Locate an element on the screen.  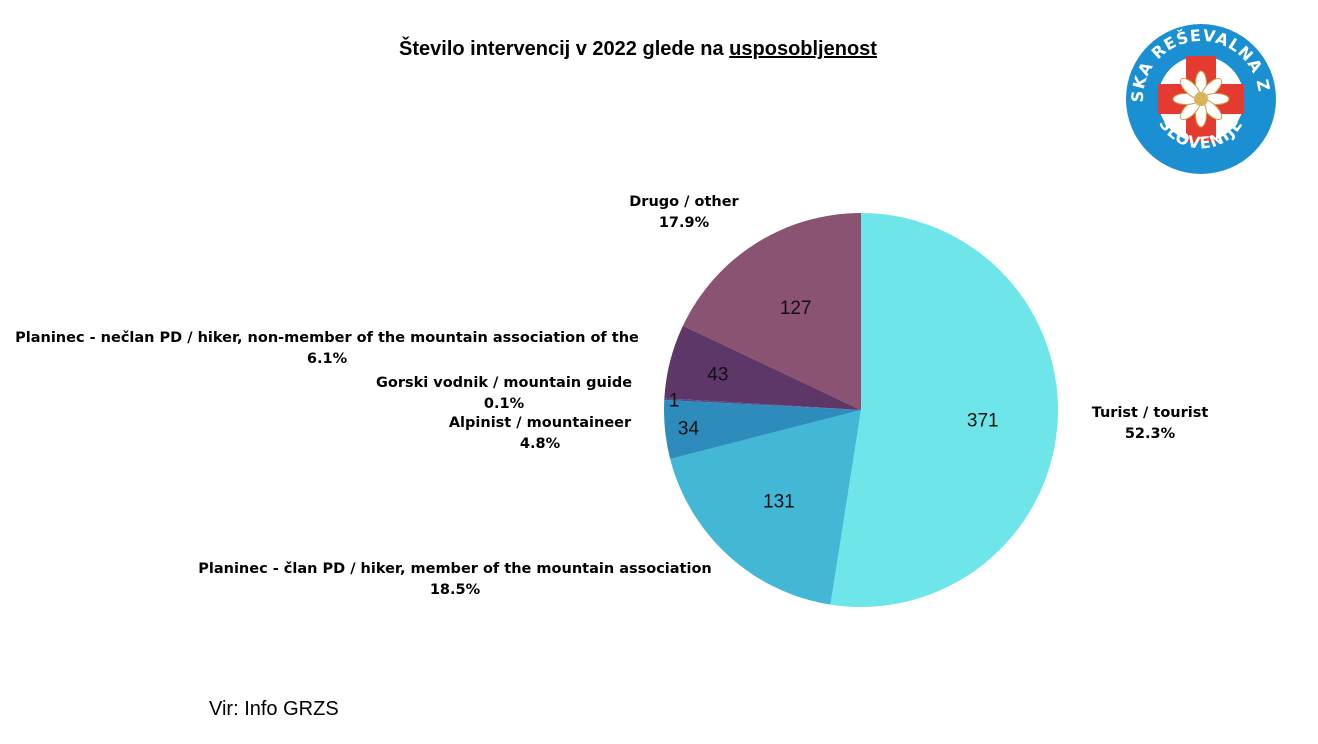
slice-value-label: 131 is located at coordinates (779, 501).